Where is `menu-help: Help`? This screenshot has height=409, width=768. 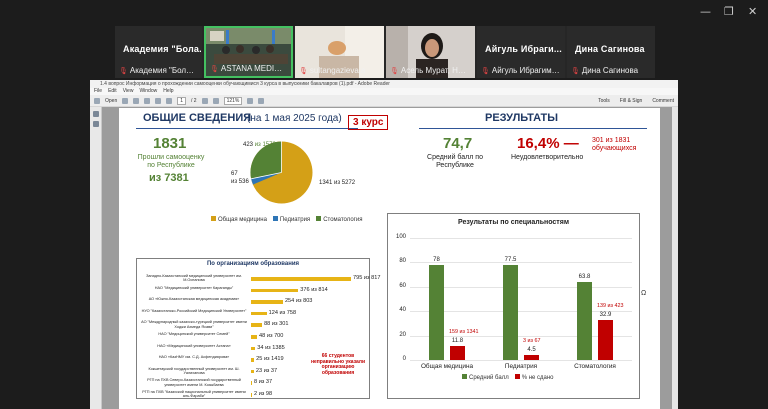
menu-help: Help is located at coordinates (168, 91).